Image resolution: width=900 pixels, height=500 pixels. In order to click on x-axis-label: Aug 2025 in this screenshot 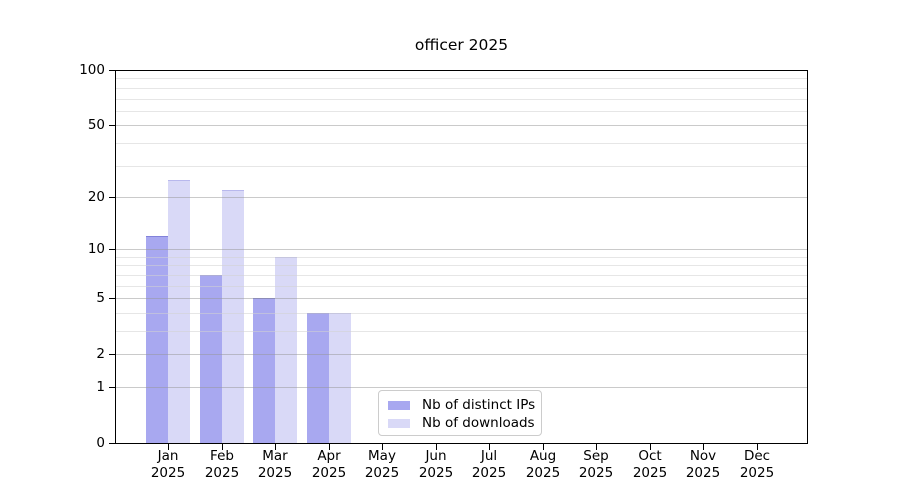, I will do `click(543, 464)`.